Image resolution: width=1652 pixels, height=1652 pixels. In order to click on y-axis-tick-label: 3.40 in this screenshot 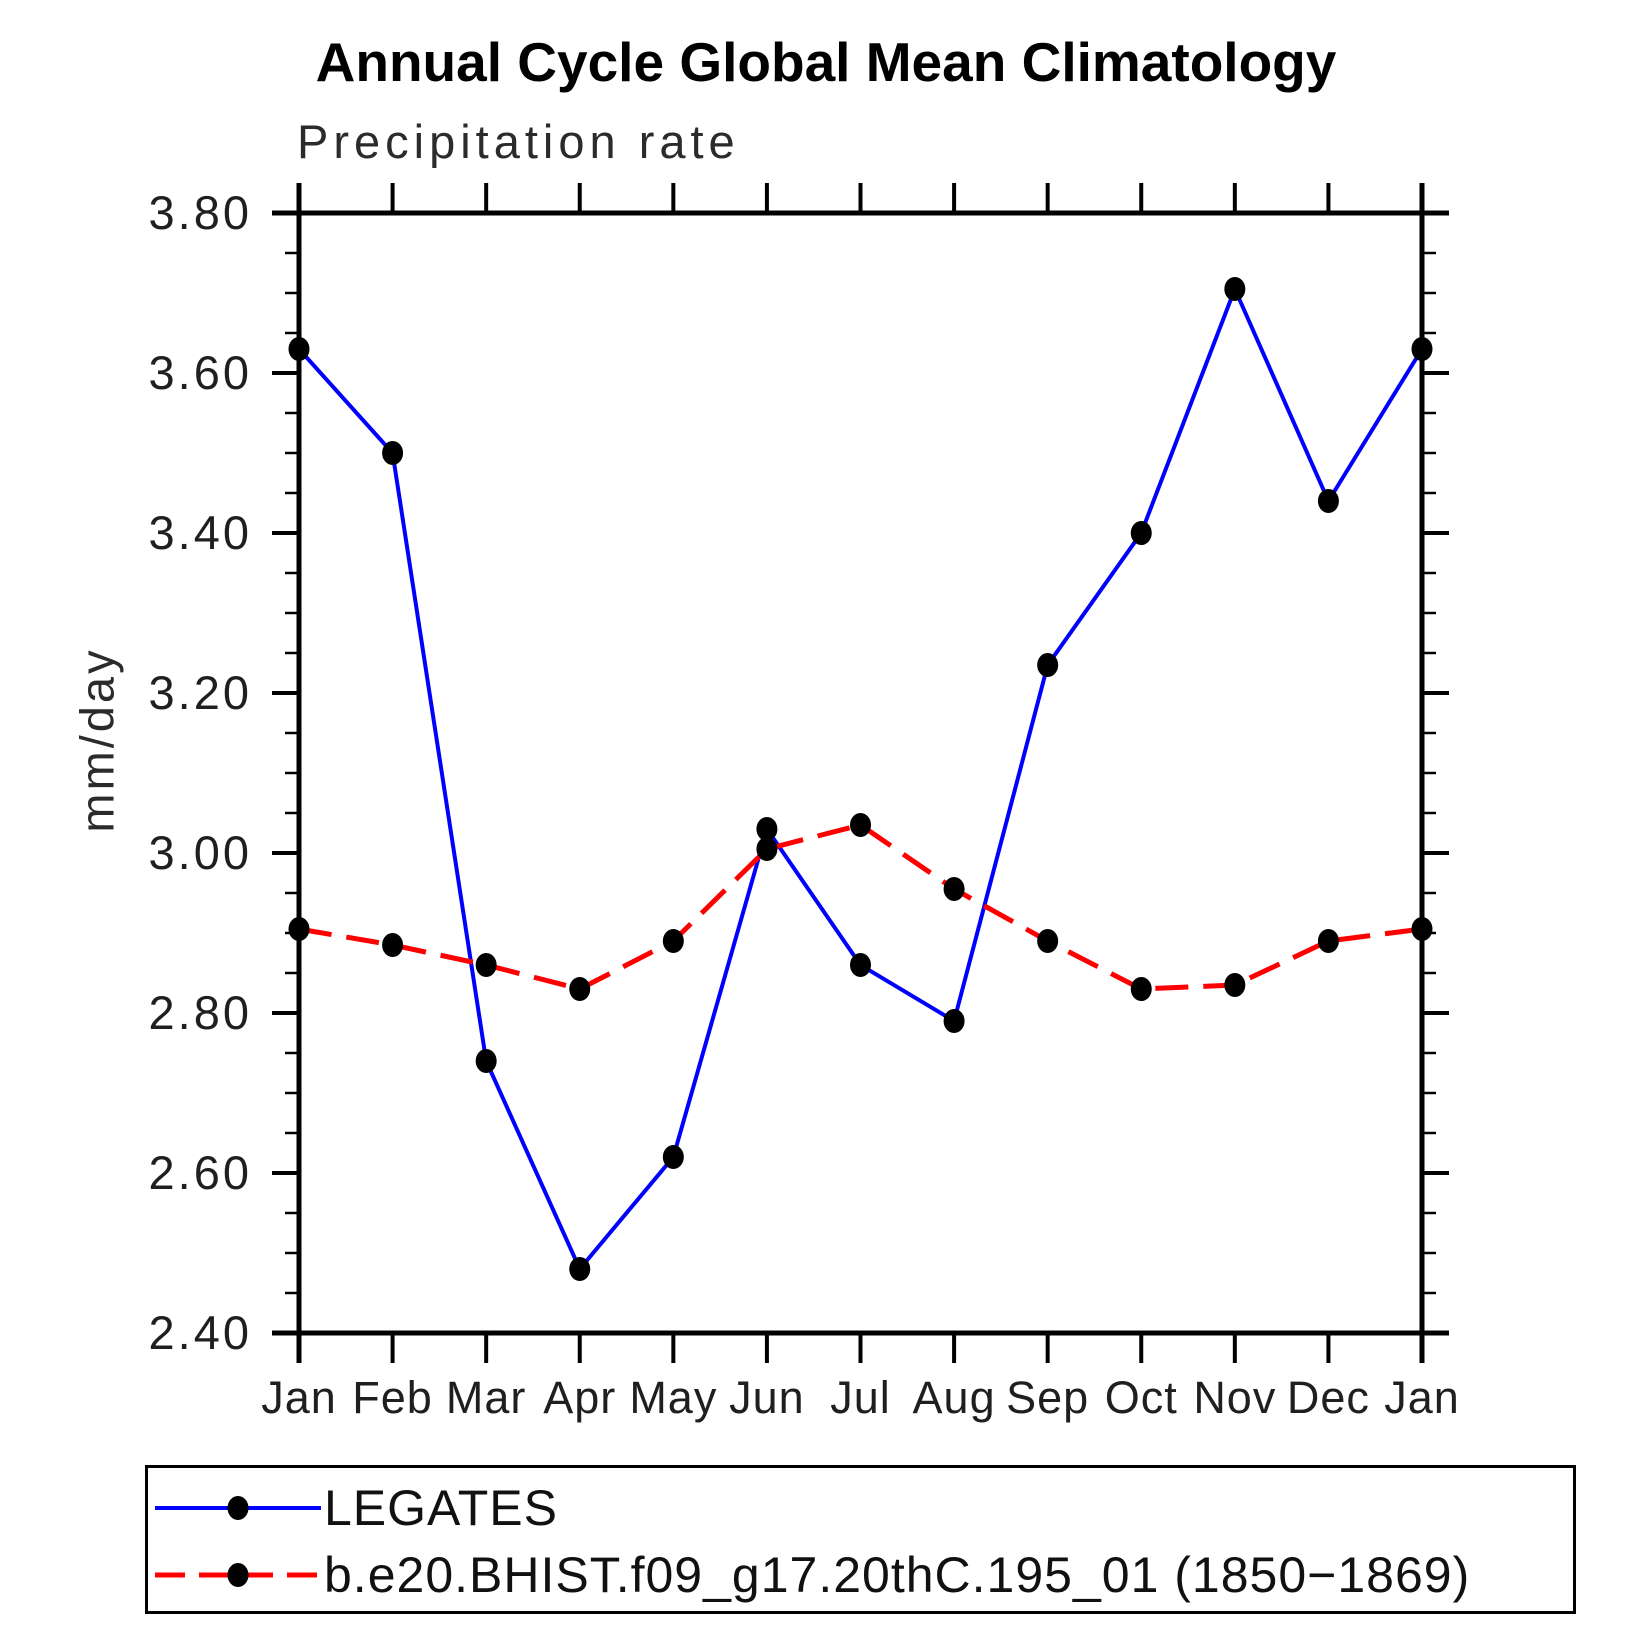, I will do `click(200, 532)`.